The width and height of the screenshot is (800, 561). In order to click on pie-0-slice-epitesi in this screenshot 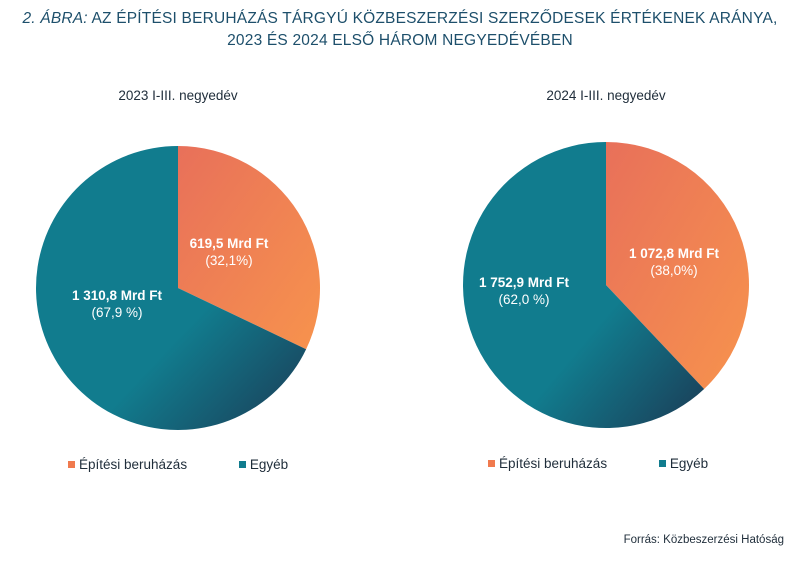, I will do `click(249, 248)`.